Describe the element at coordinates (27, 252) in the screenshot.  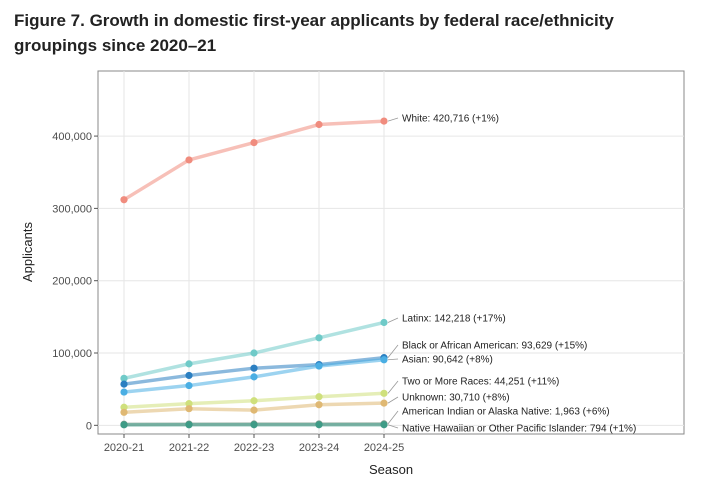
I see `y-axis-title: Applicants` at that location.